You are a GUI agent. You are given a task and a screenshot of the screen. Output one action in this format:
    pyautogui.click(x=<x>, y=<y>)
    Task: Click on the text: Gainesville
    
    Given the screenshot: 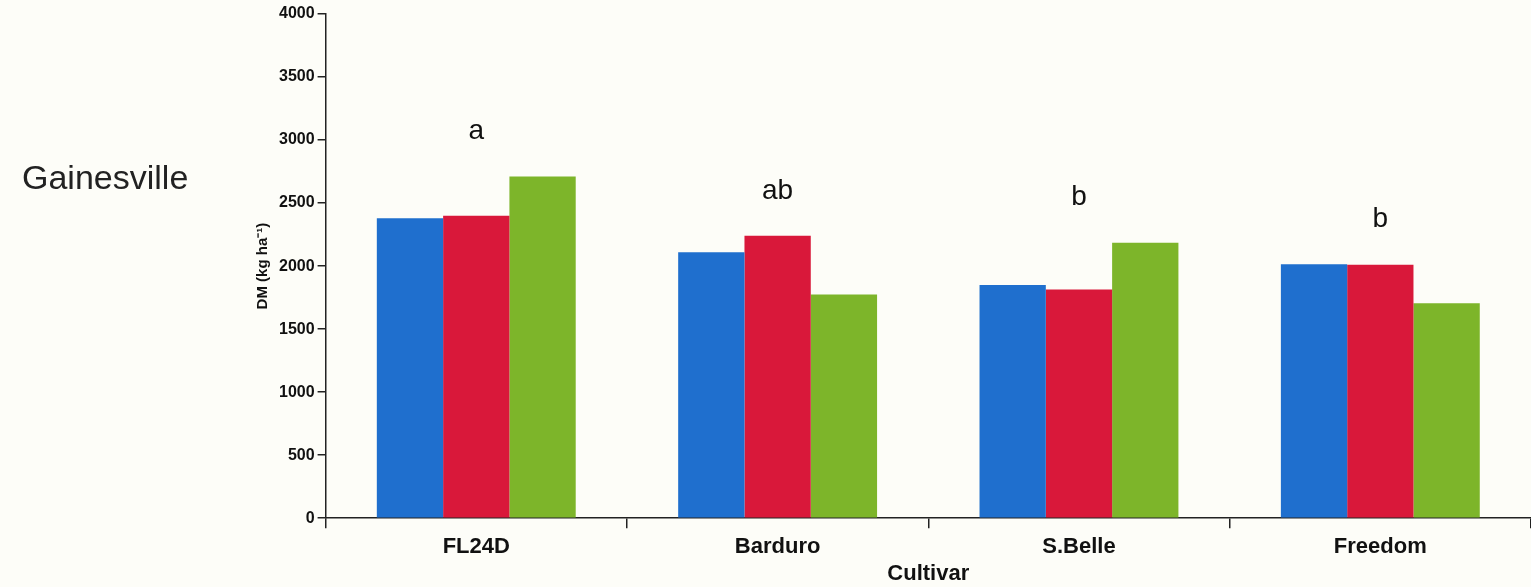 What is the action you would take?
    pyautogui.click(x=105, y=177)
    